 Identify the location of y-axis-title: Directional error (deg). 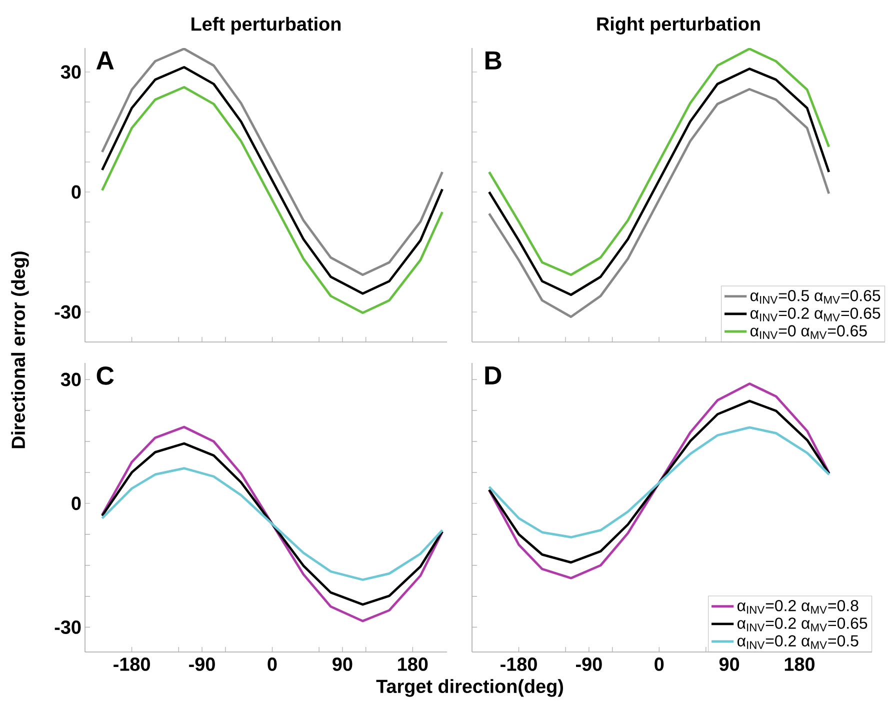
(20, 350).